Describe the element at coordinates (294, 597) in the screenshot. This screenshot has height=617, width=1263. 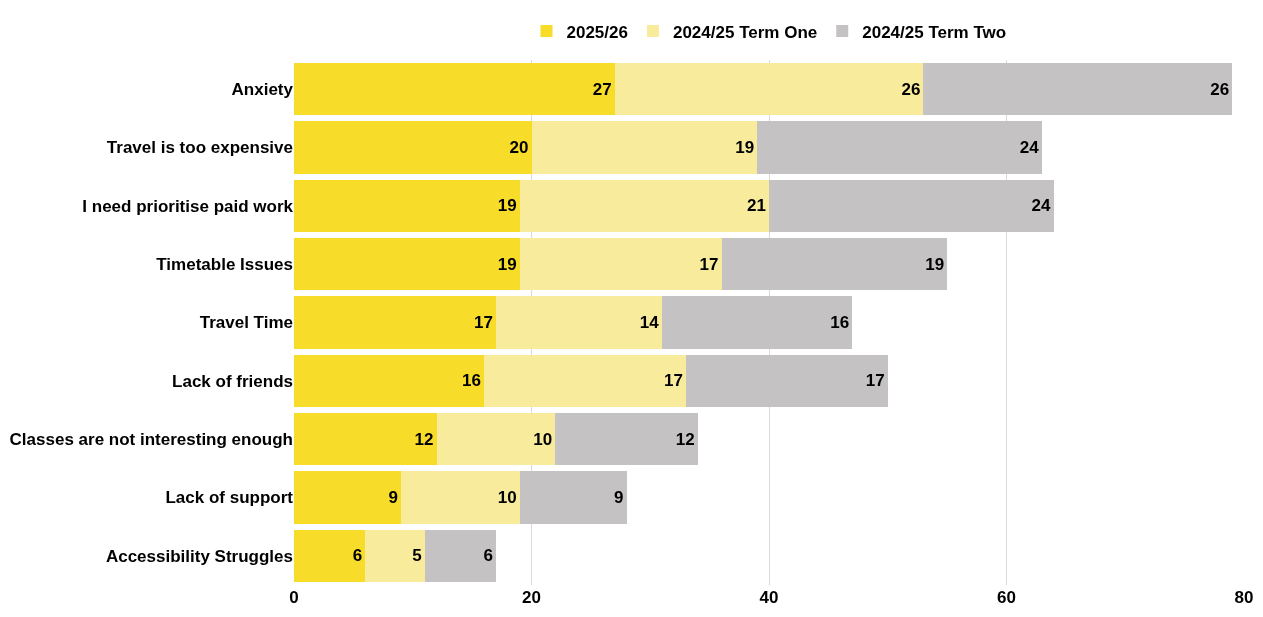
I see `x-tick-label: 0` at that location.